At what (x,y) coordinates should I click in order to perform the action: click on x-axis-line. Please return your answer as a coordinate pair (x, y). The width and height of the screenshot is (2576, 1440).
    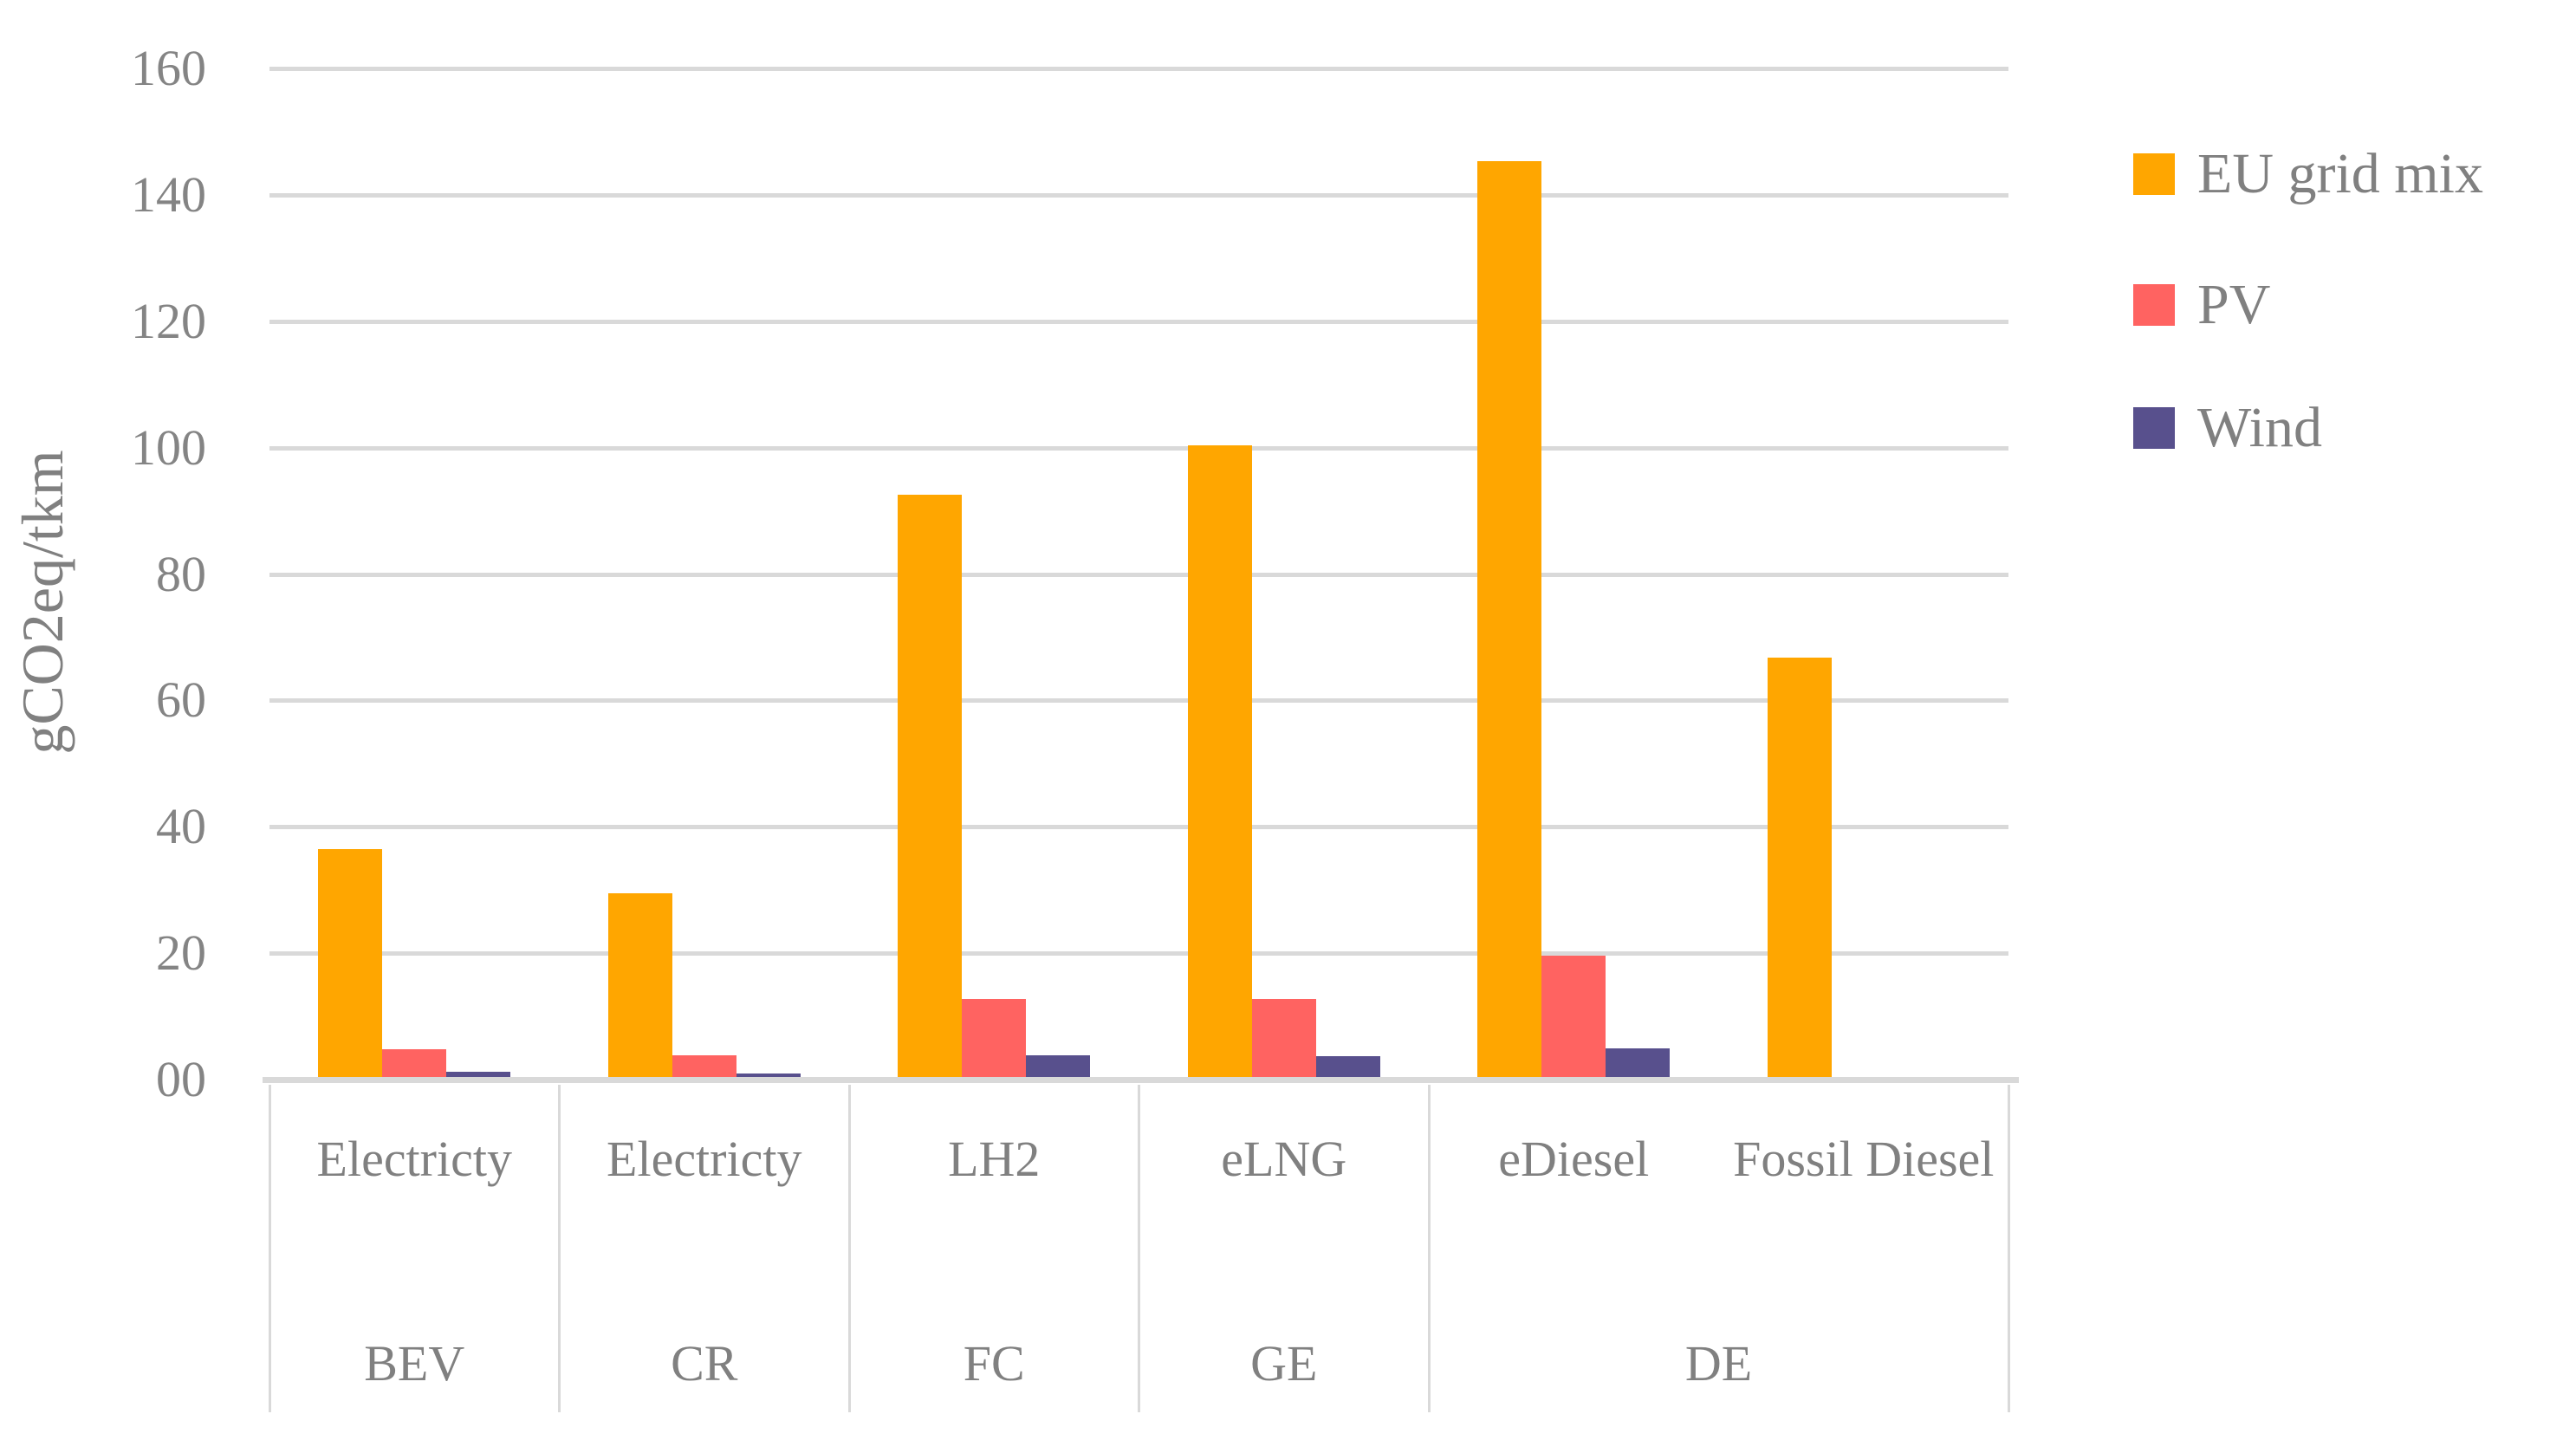
    Looking at the image, I should click on (1141, 1080).